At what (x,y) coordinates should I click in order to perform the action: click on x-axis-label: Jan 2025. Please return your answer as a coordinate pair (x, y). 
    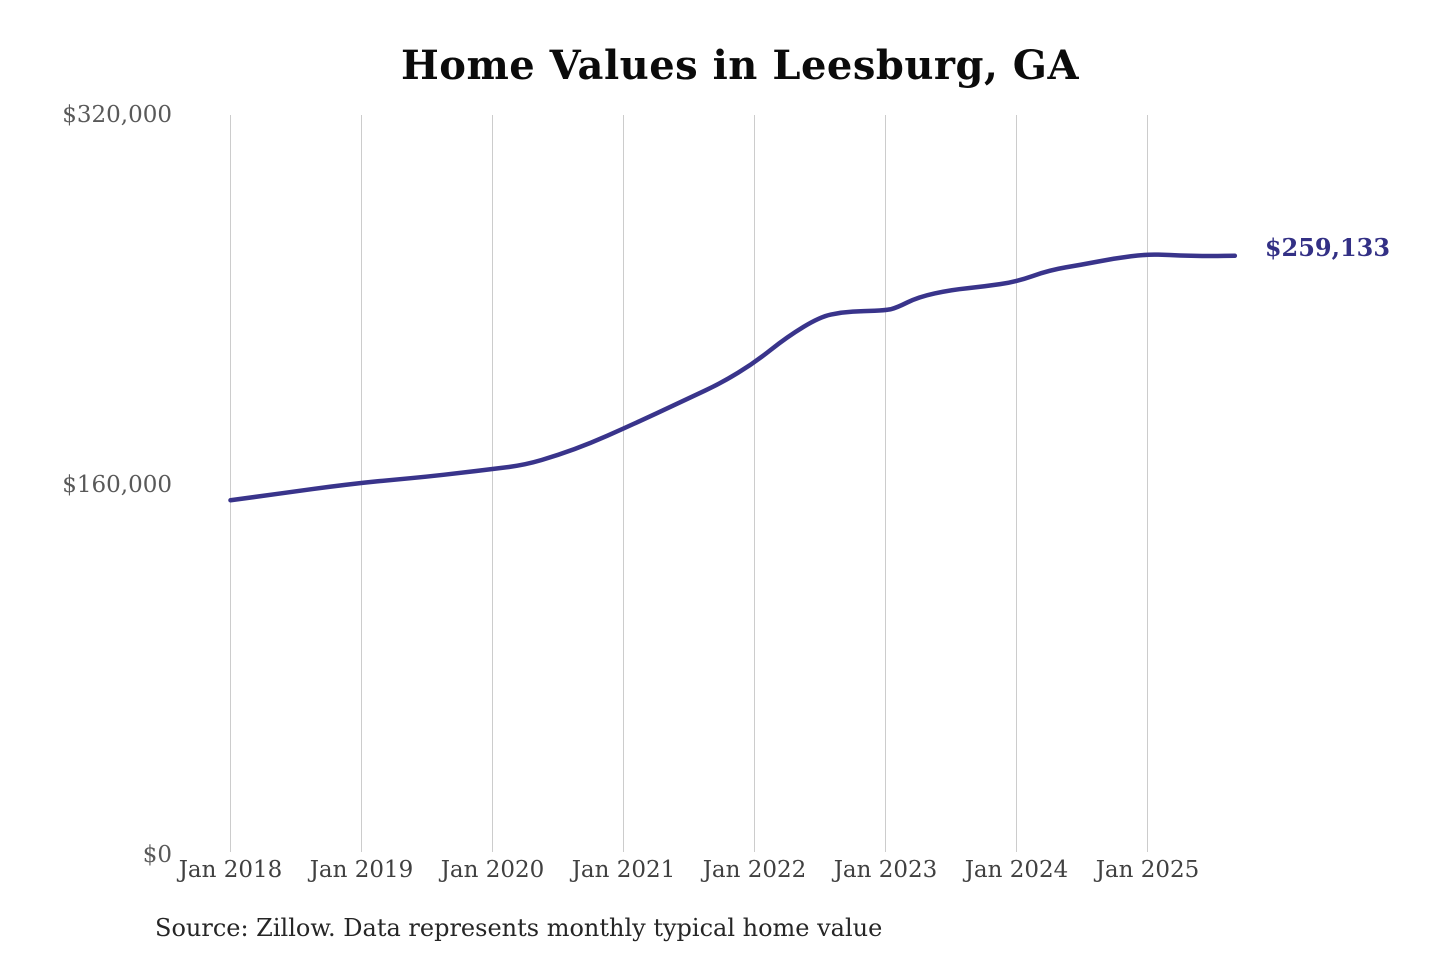
    Looking at the image, I should click on (1147, 870).